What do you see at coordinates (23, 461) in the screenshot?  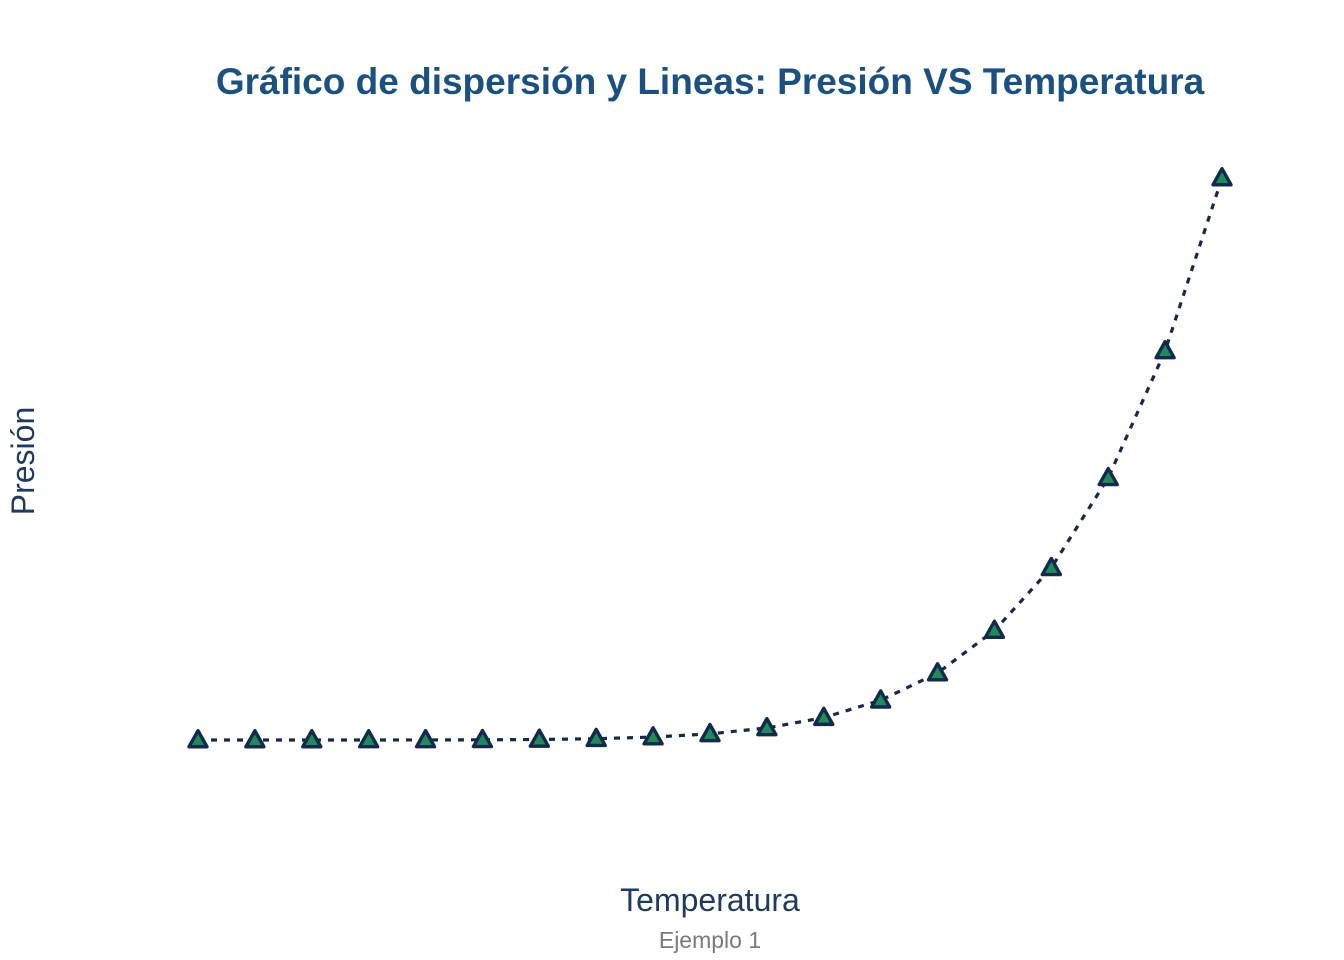 I see `y-axis-label: Presión` at bounding box center [23, 461].